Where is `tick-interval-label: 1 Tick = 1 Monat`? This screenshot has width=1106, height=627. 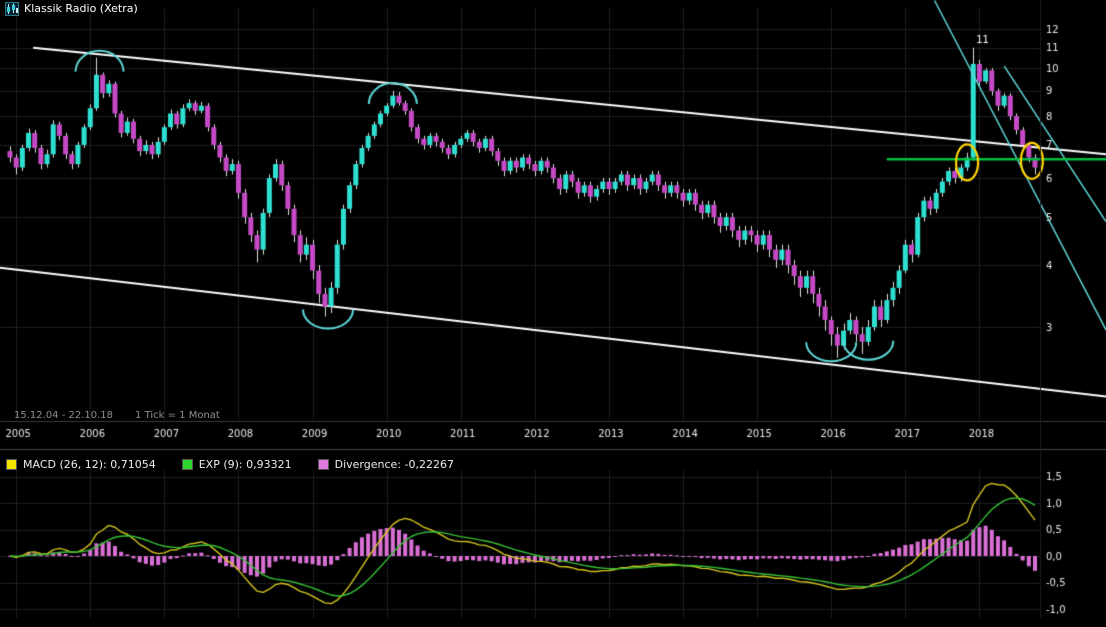 tick-interval-label: 1 Tick = 1 Monat is located at coordinates (177, 415).